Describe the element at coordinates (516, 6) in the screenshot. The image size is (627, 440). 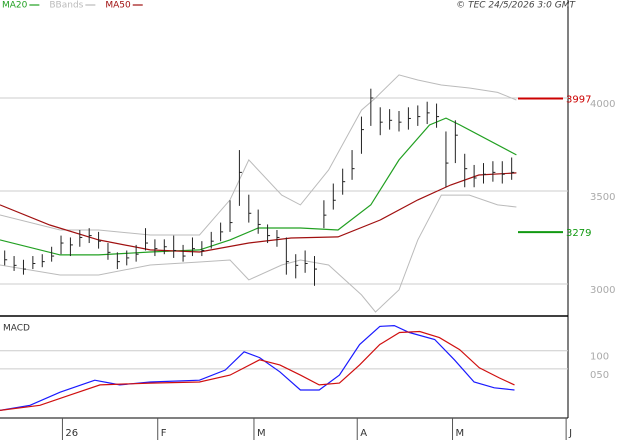
I see `copyright: © TEC 24/5/2026 3:0 GMT` at that location.